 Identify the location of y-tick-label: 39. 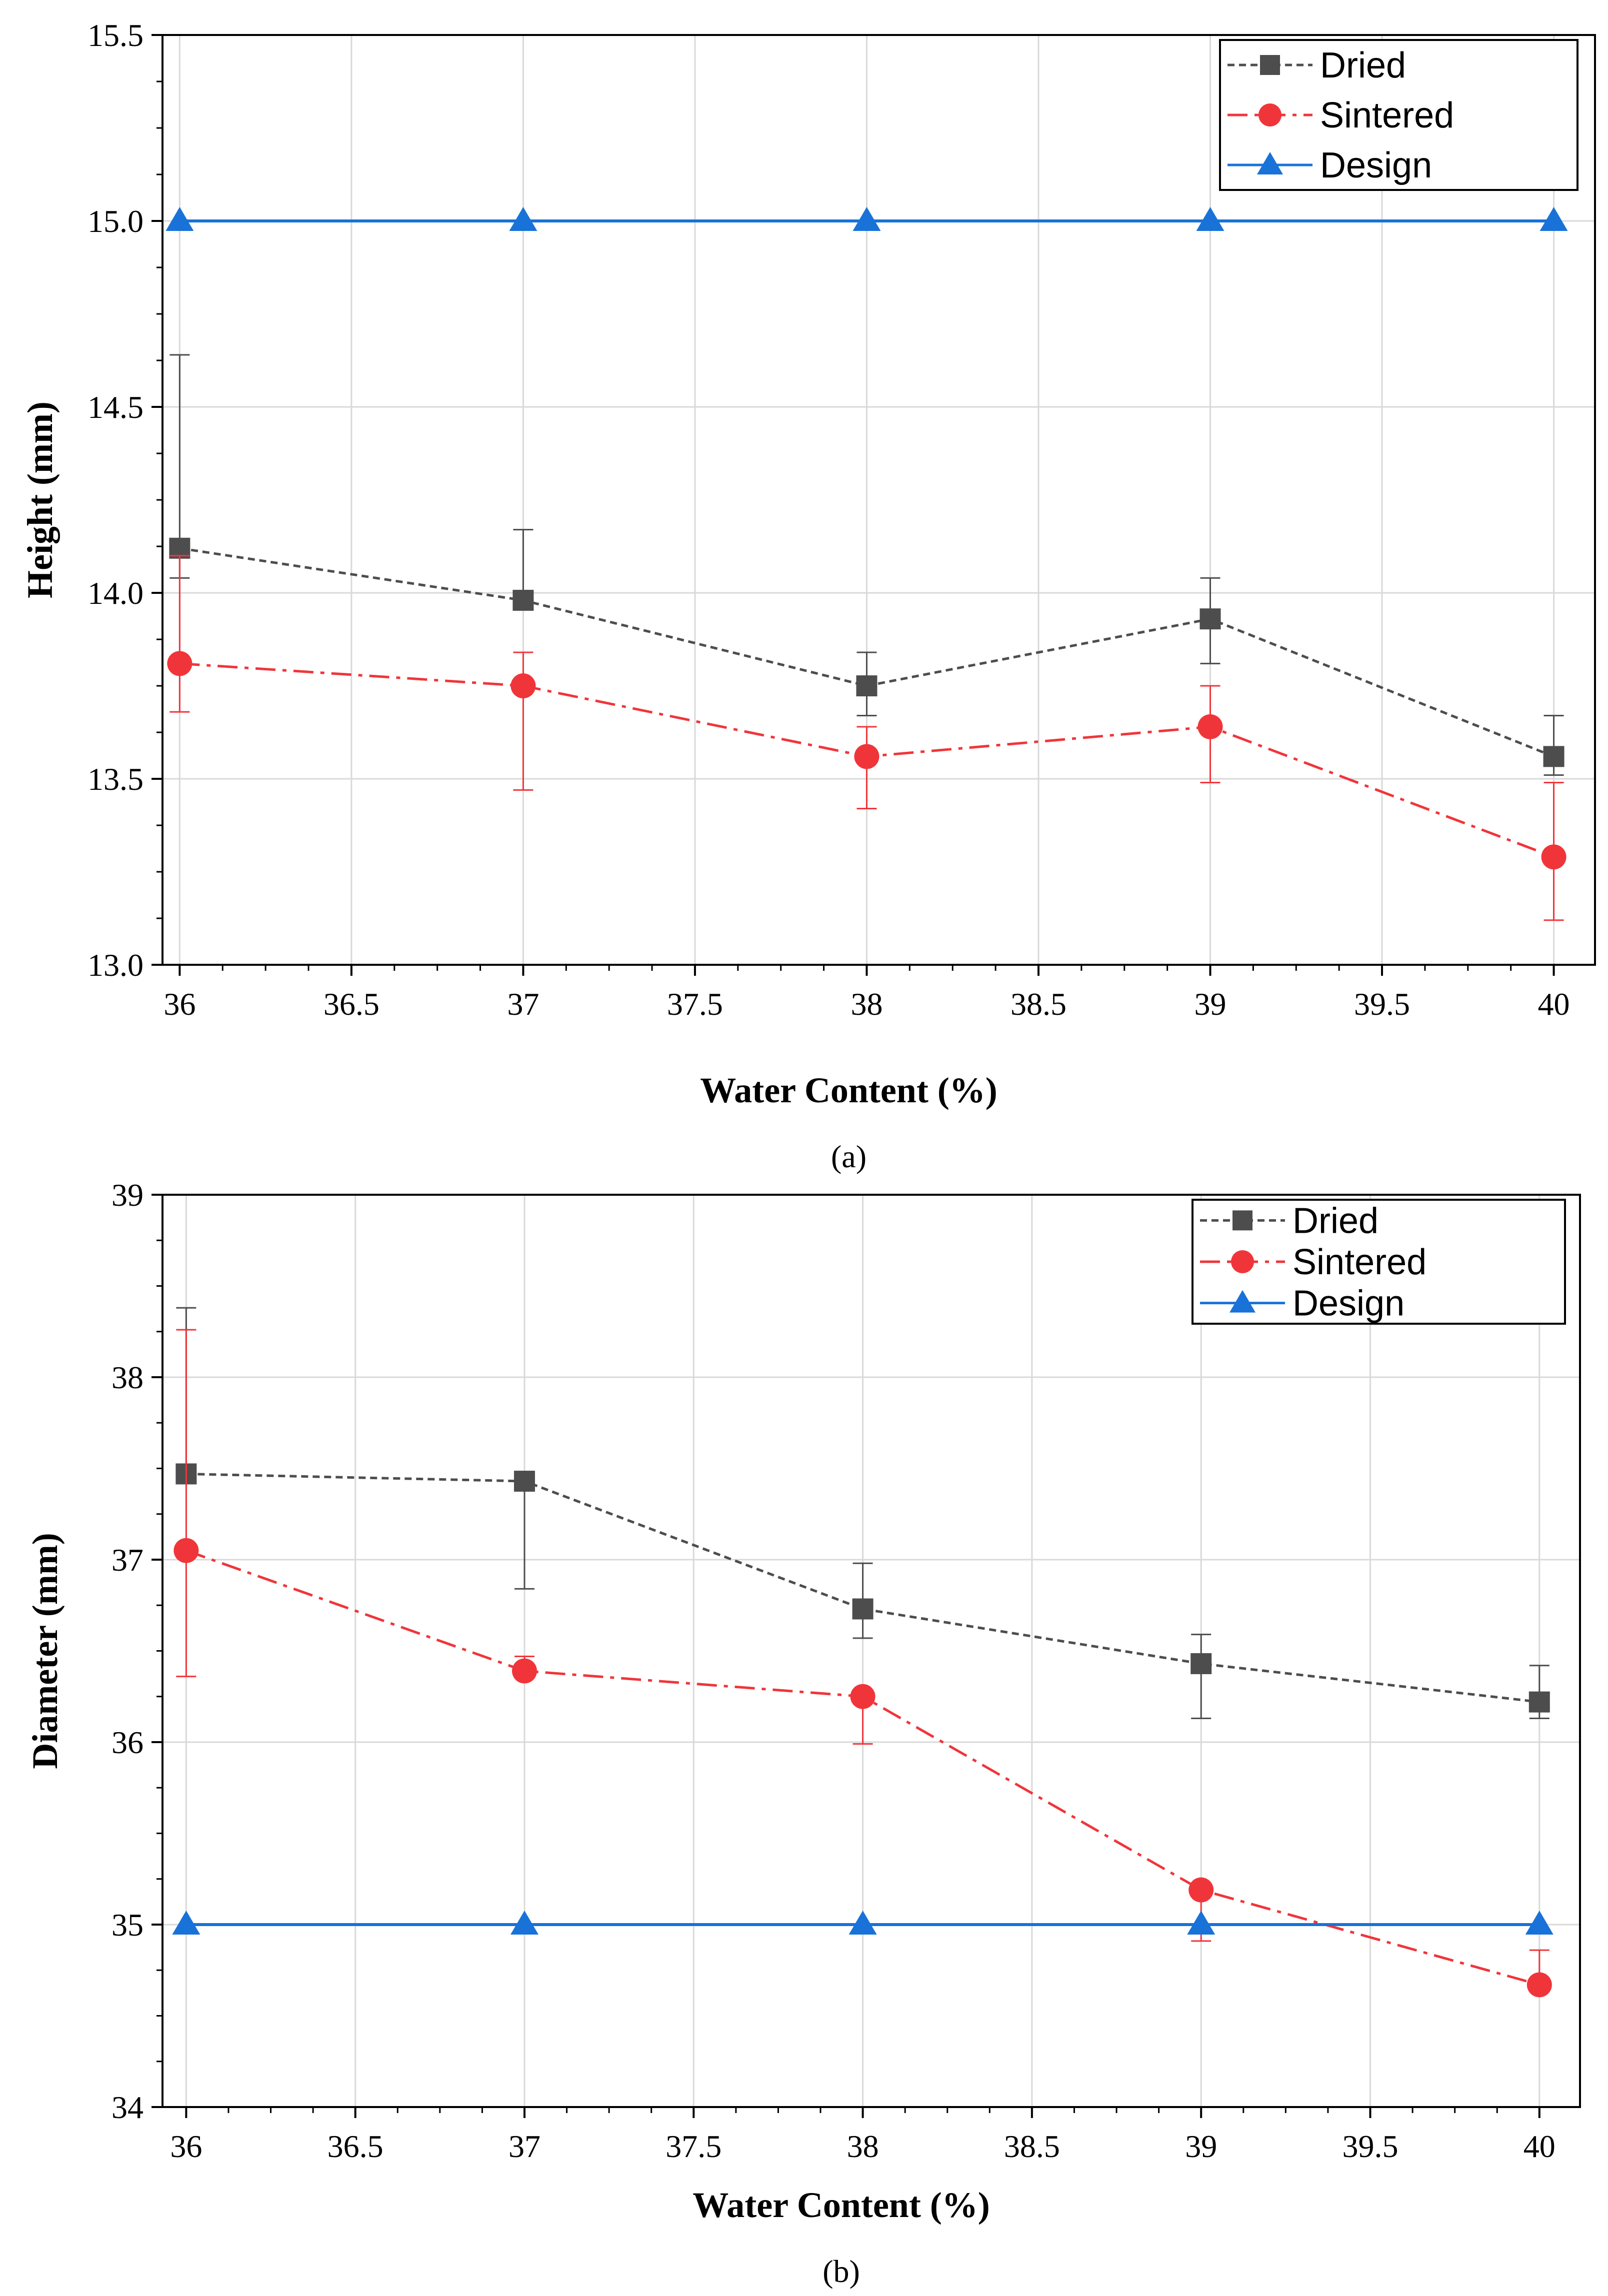
(128, 1195).